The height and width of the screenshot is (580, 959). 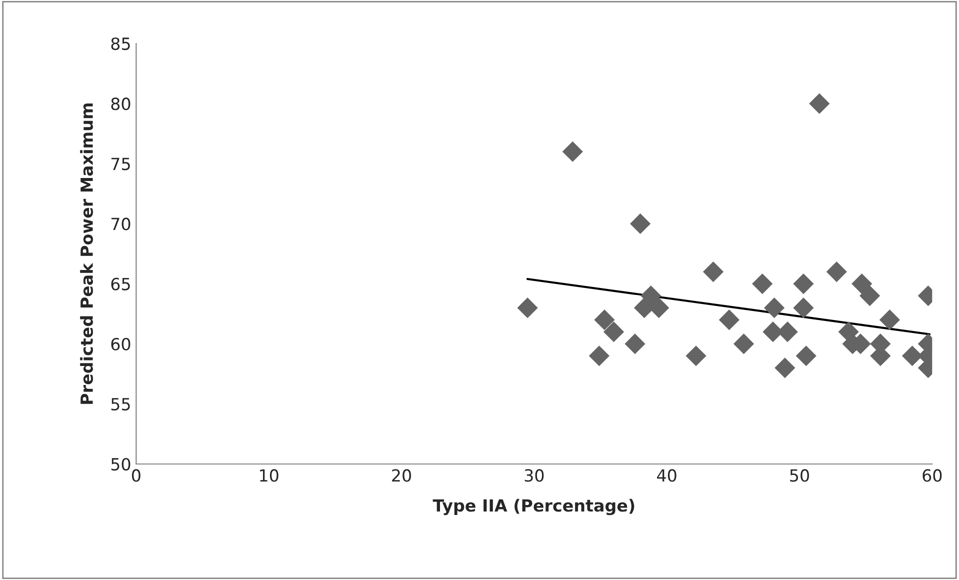 I want to click on y-tick-label: 85, so click(x=120, y=43).